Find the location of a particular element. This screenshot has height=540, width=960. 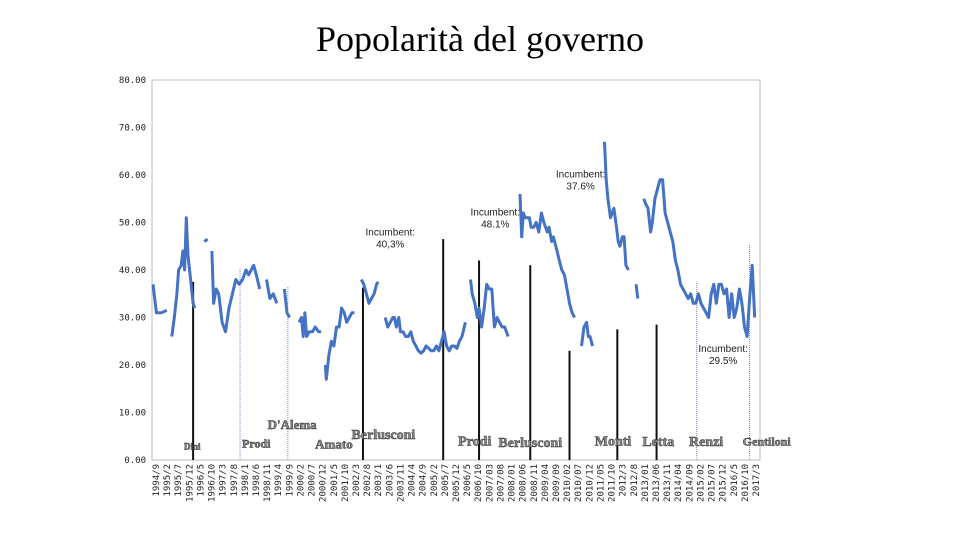

x-tick-label: 2012/3 is located at coordinates (624, 480).